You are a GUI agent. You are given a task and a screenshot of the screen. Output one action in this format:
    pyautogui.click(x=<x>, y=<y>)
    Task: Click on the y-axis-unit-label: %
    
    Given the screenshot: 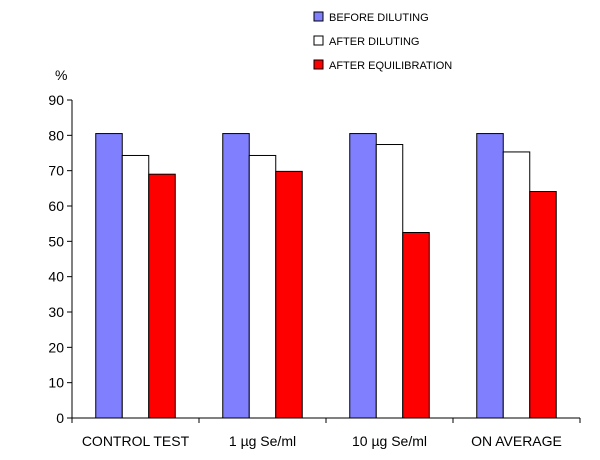 What is the action you would take?
    pyautogui.click(x=61, y=75)
    